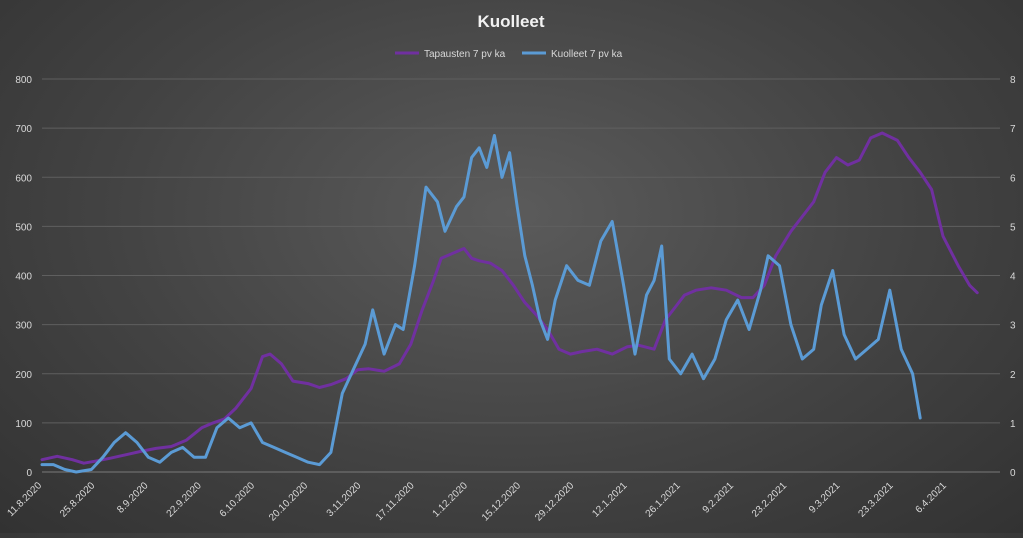  I want to click on y-axis-left: 0 100 200 300 400 500 600 700 800, so click(23, 277).